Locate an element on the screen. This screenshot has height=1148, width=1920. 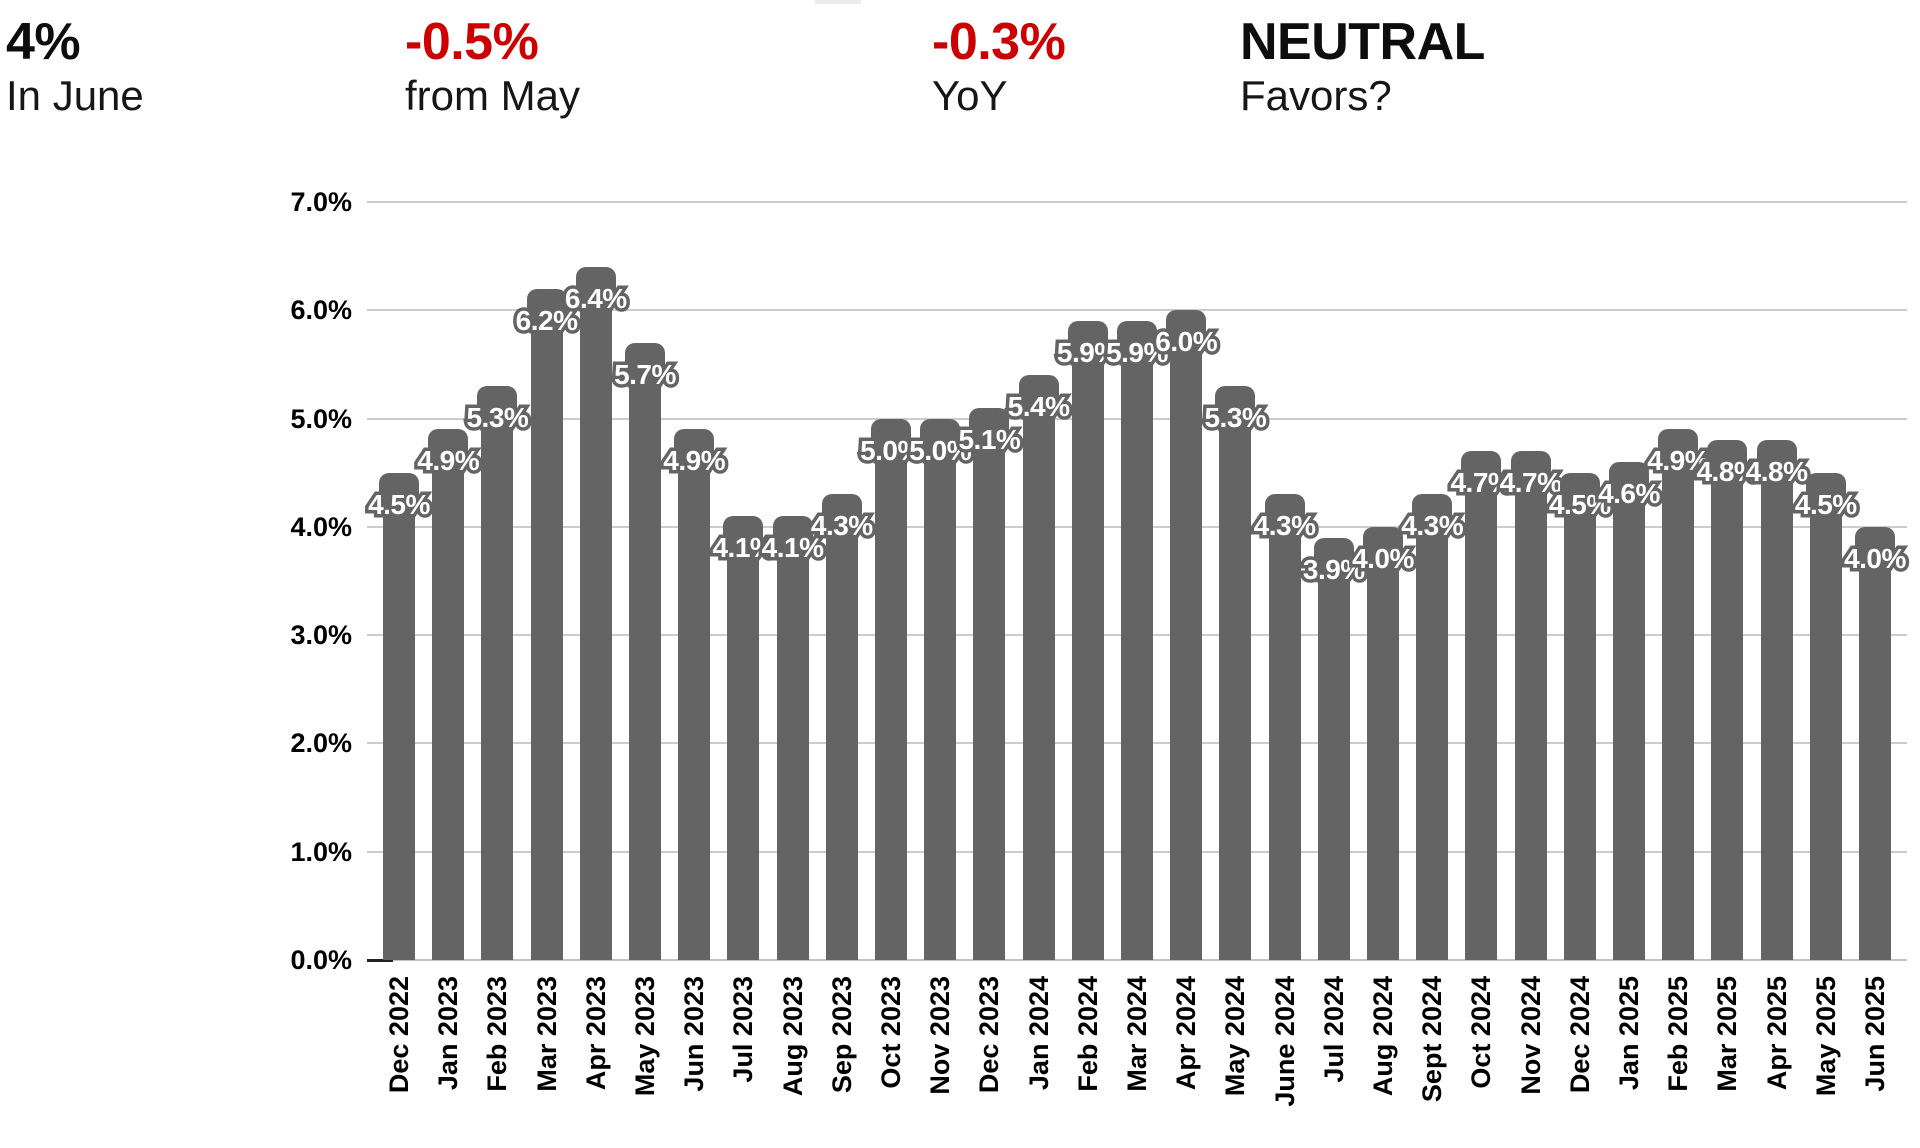
bar-value-label: 6.4% 6.4% is located at coordinates (596, 298).